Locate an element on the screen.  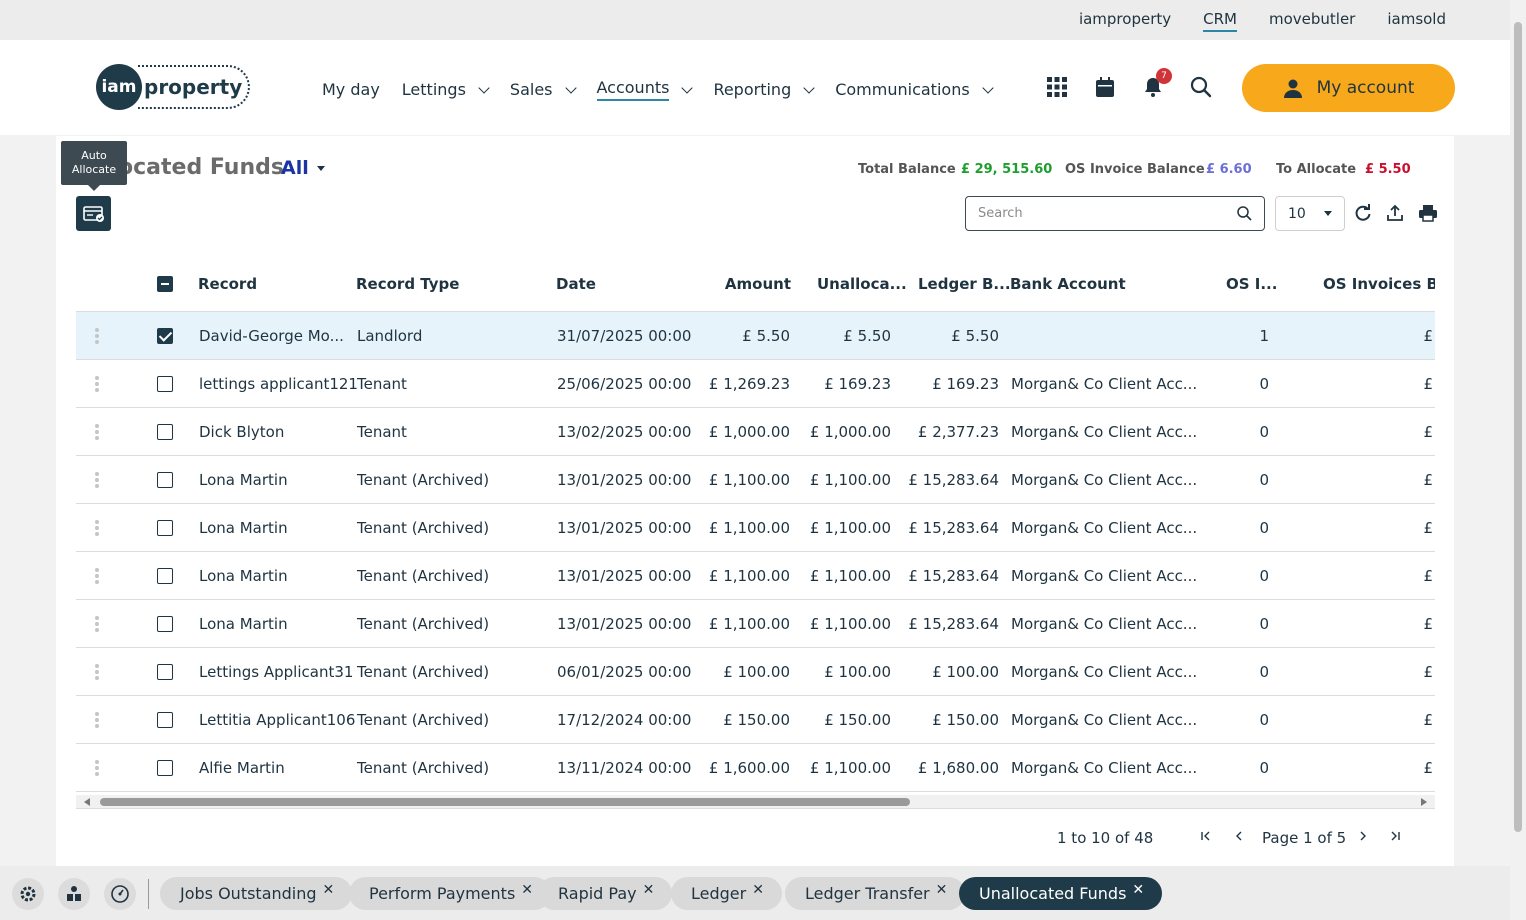
col-header-date: Date is located at coordinates (576, 284).